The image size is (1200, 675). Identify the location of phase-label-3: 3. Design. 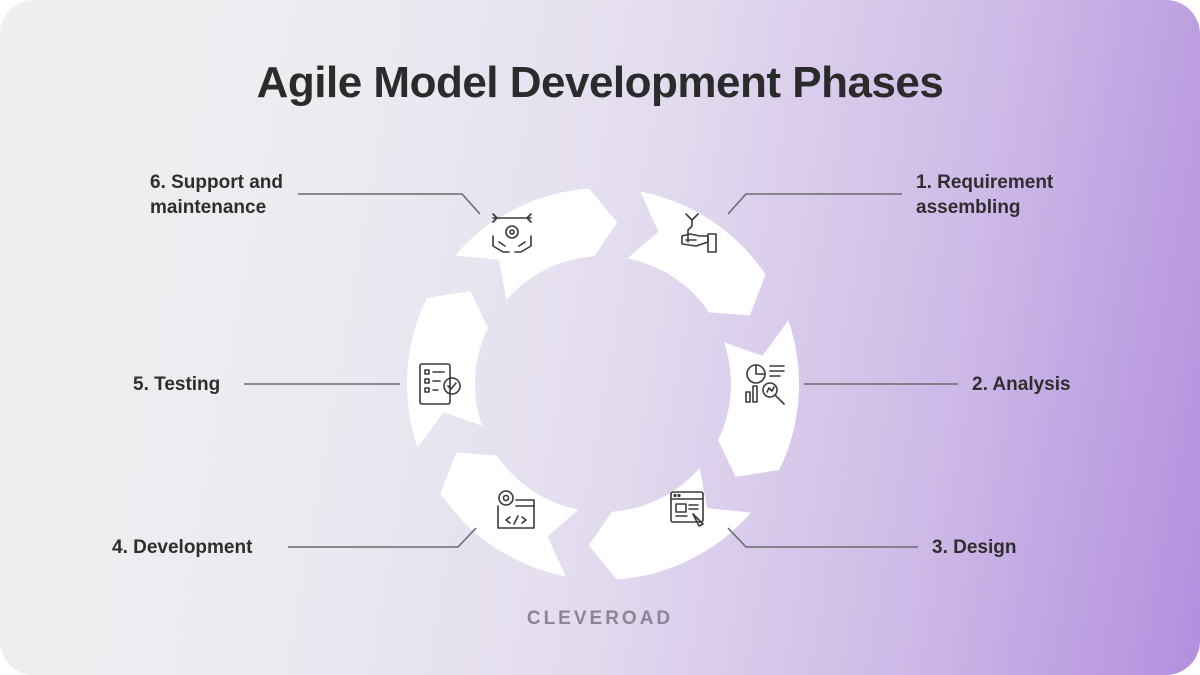
(974, 547).